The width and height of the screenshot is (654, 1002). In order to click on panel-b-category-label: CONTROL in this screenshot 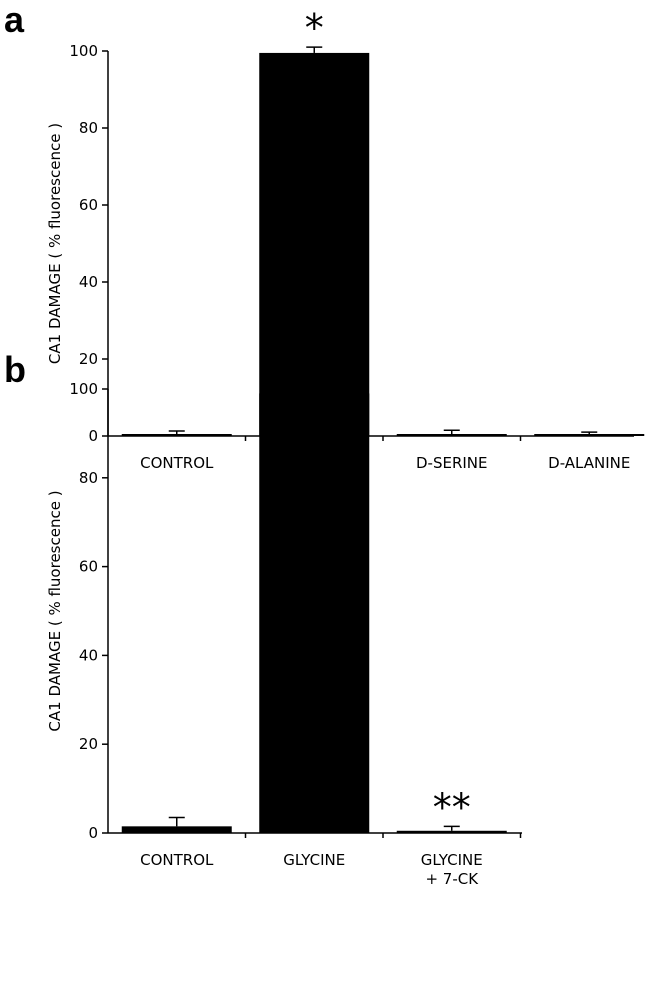, I will do `click(177, 860)`.